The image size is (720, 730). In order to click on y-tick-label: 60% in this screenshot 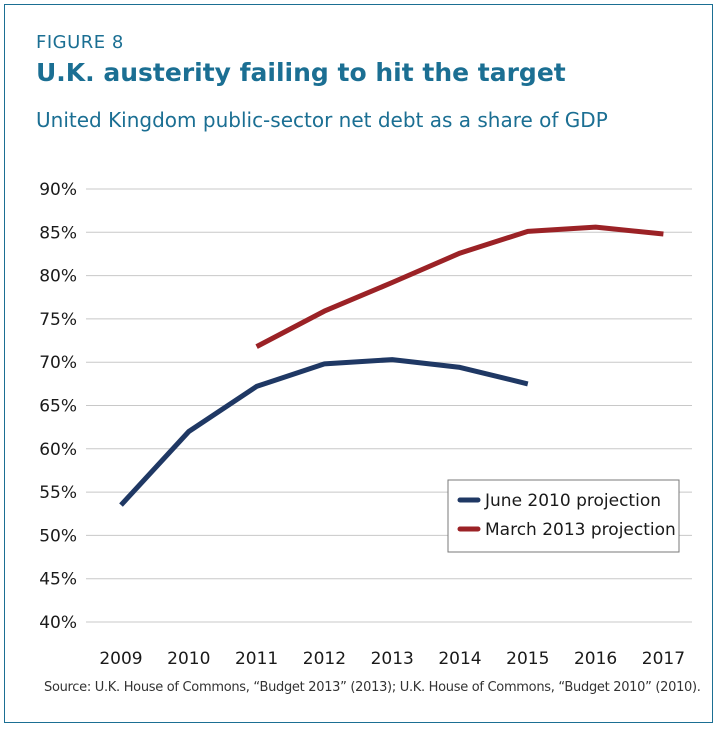, I will do `click(58, 450)`.